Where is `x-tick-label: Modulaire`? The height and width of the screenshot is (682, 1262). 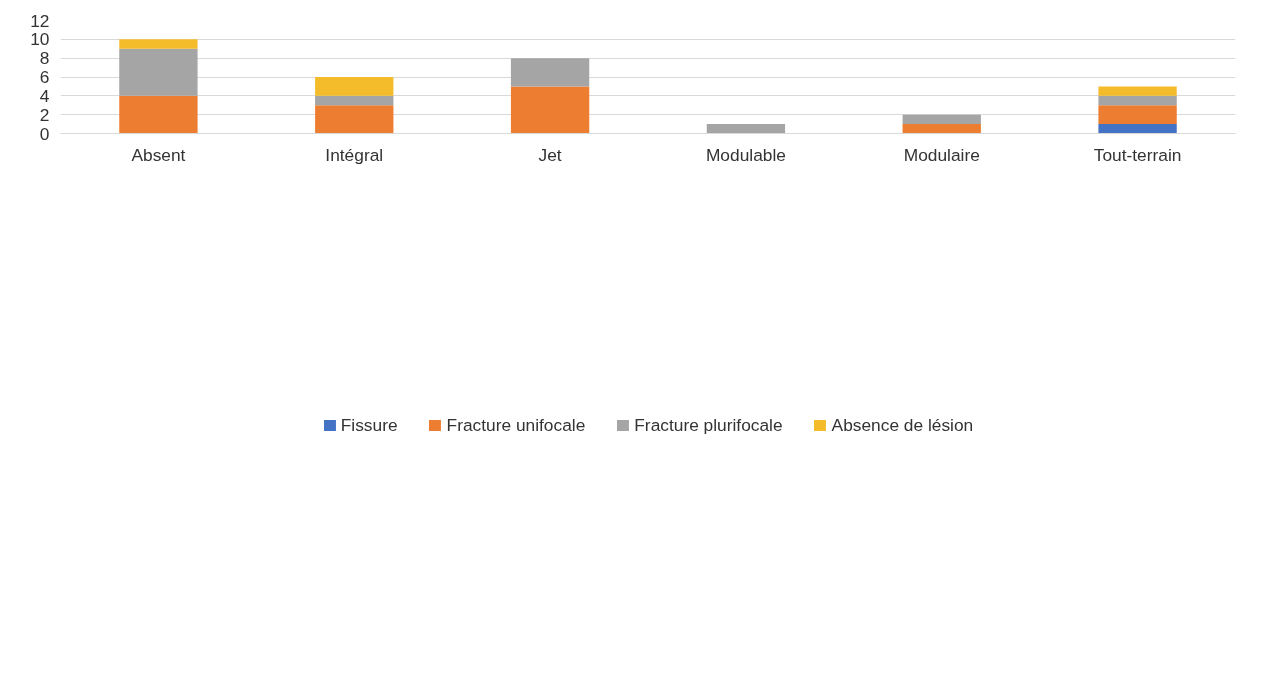
x-tick-label: Modulaire is located at coordinates (941, 154).